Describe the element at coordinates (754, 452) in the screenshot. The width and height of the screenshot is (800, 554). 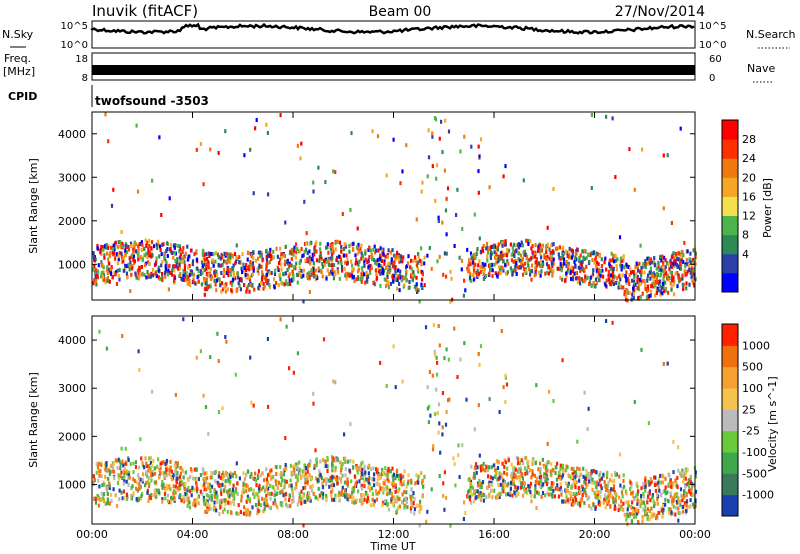
I see `colorbar-tick-label: -100` at that location.